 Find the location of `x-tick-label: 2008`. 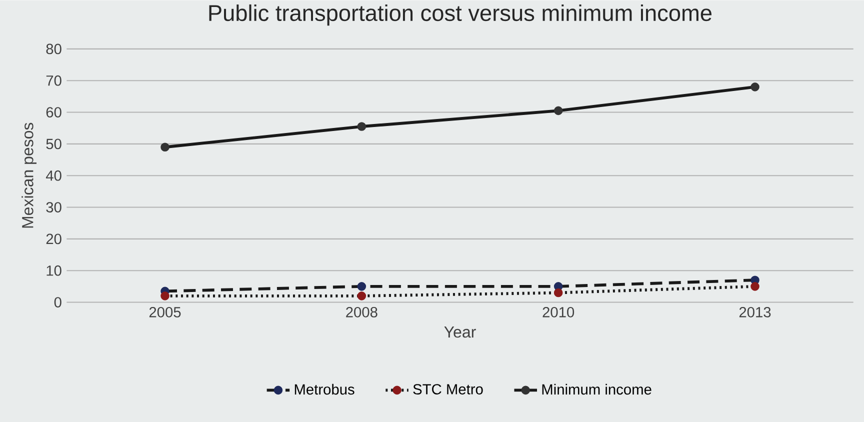

x-tick-label: 2008 is located at coordinates (362, 312).